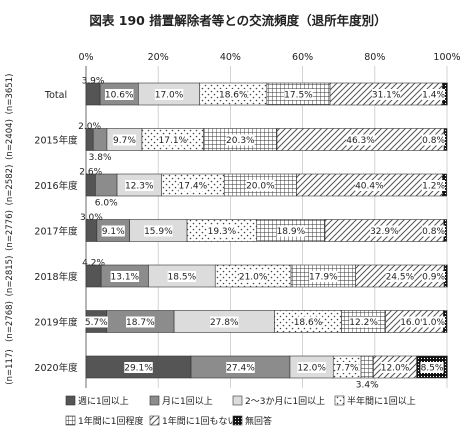  Describe the element at coordinates (10, 230) in the screenshot. I see `n-label: (n=2776)` at that location.